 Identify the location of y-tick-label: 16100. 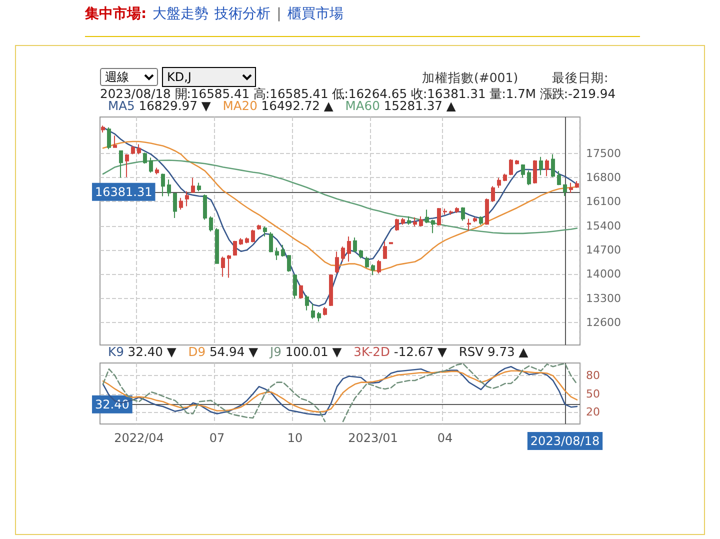
(603, 201).